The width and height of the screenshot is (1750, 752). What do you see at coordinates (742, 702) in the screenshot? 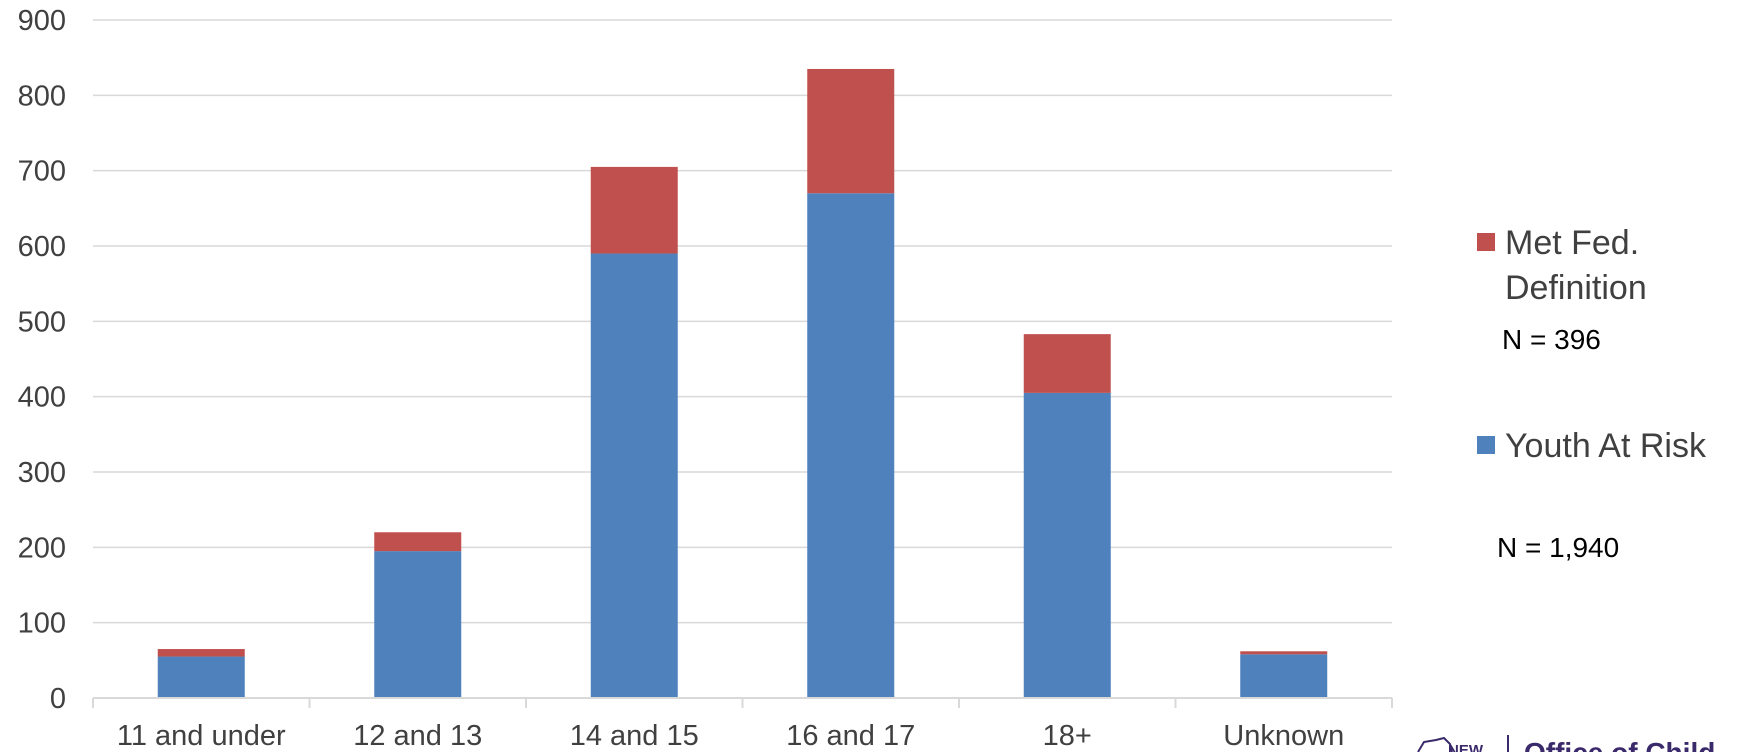
I see `x-axis` at bounding box center [742, 702].